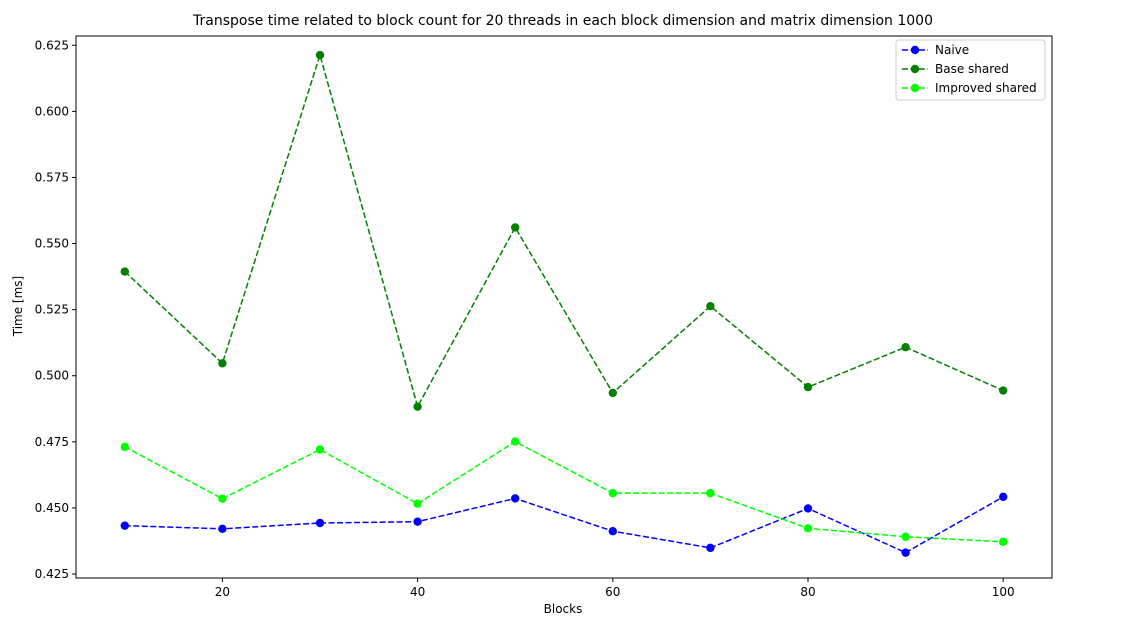 This screenshot has height=629, width=1122. What do you see at coordinates (18, 307) in the screenshot?
I see `y-axis-label: Time [ms]` at bounding box center [18, 307].